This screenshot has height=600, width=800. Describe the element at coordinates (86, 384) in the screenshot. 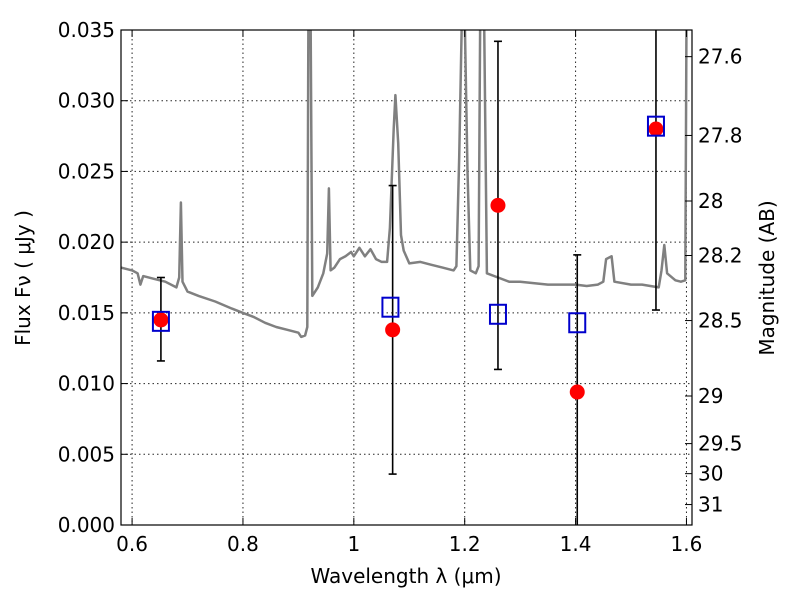

I see `y-tick-label: 0.010` at that location.